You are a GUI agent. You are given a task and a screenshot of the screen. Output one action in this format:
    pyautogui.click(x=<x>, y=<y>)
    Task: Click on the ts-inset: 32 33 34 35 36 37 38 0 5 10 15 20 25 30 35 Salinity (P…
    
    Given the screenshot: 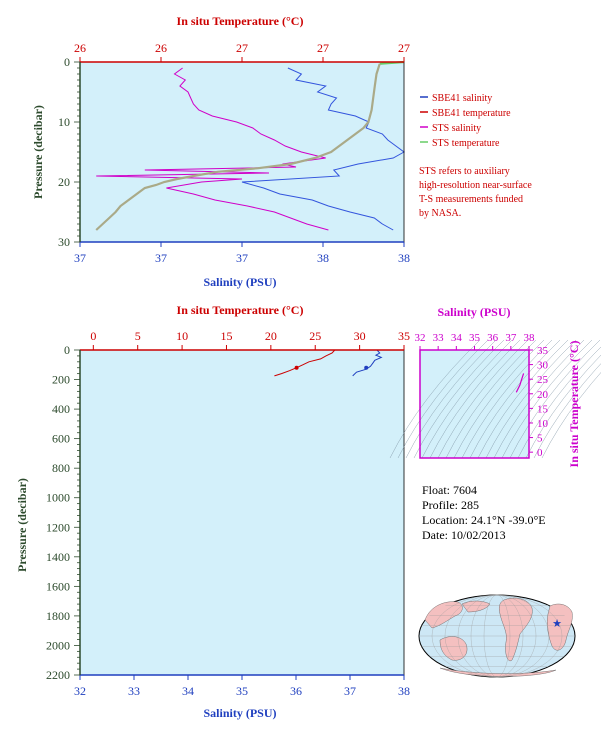 What is the action you would take?
    pyautogui.click(x=495, y=386)
    